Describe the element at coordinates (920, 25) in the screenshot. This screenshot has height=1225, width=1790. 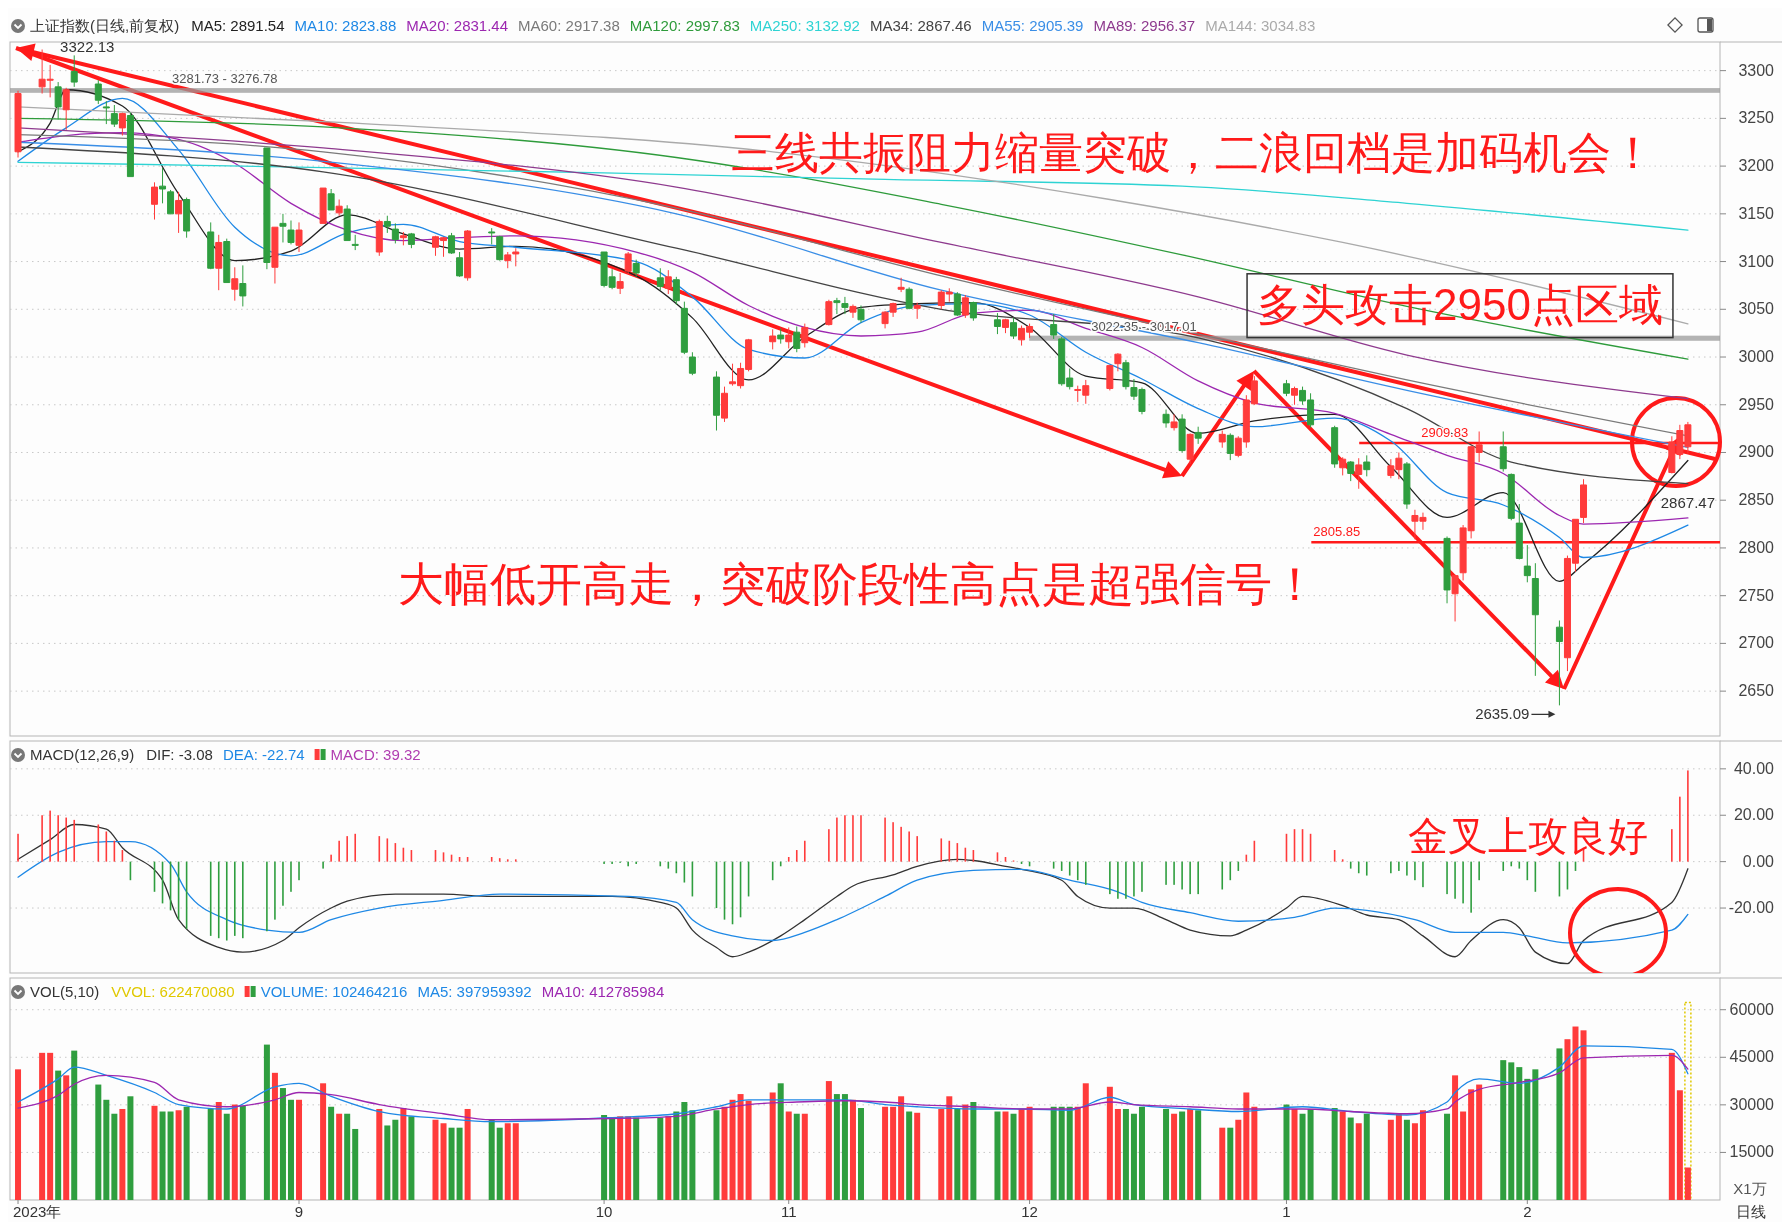
I see `text: MA34: 2867.46` at that location.